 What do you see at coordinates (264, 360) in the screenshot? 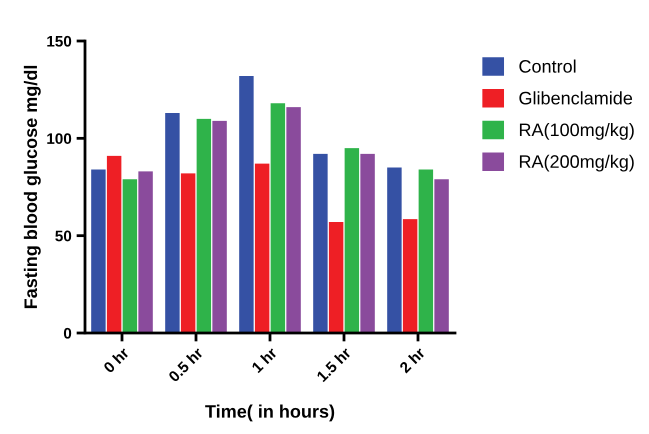
I see `x-tick-label: 1 hr` at bounding box center [264, 360].